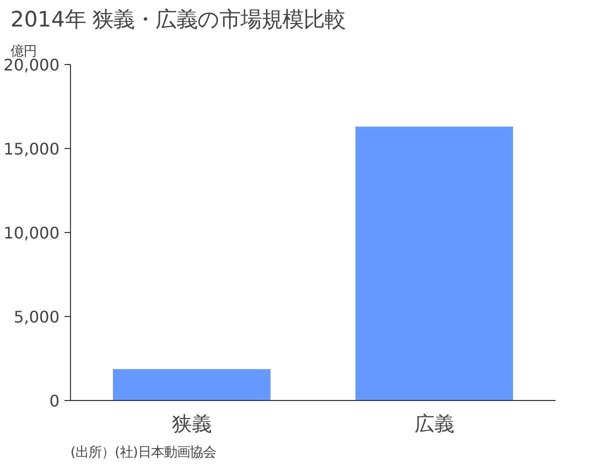  I want to click on x-tick-label: 狭義, so click(192, 424).